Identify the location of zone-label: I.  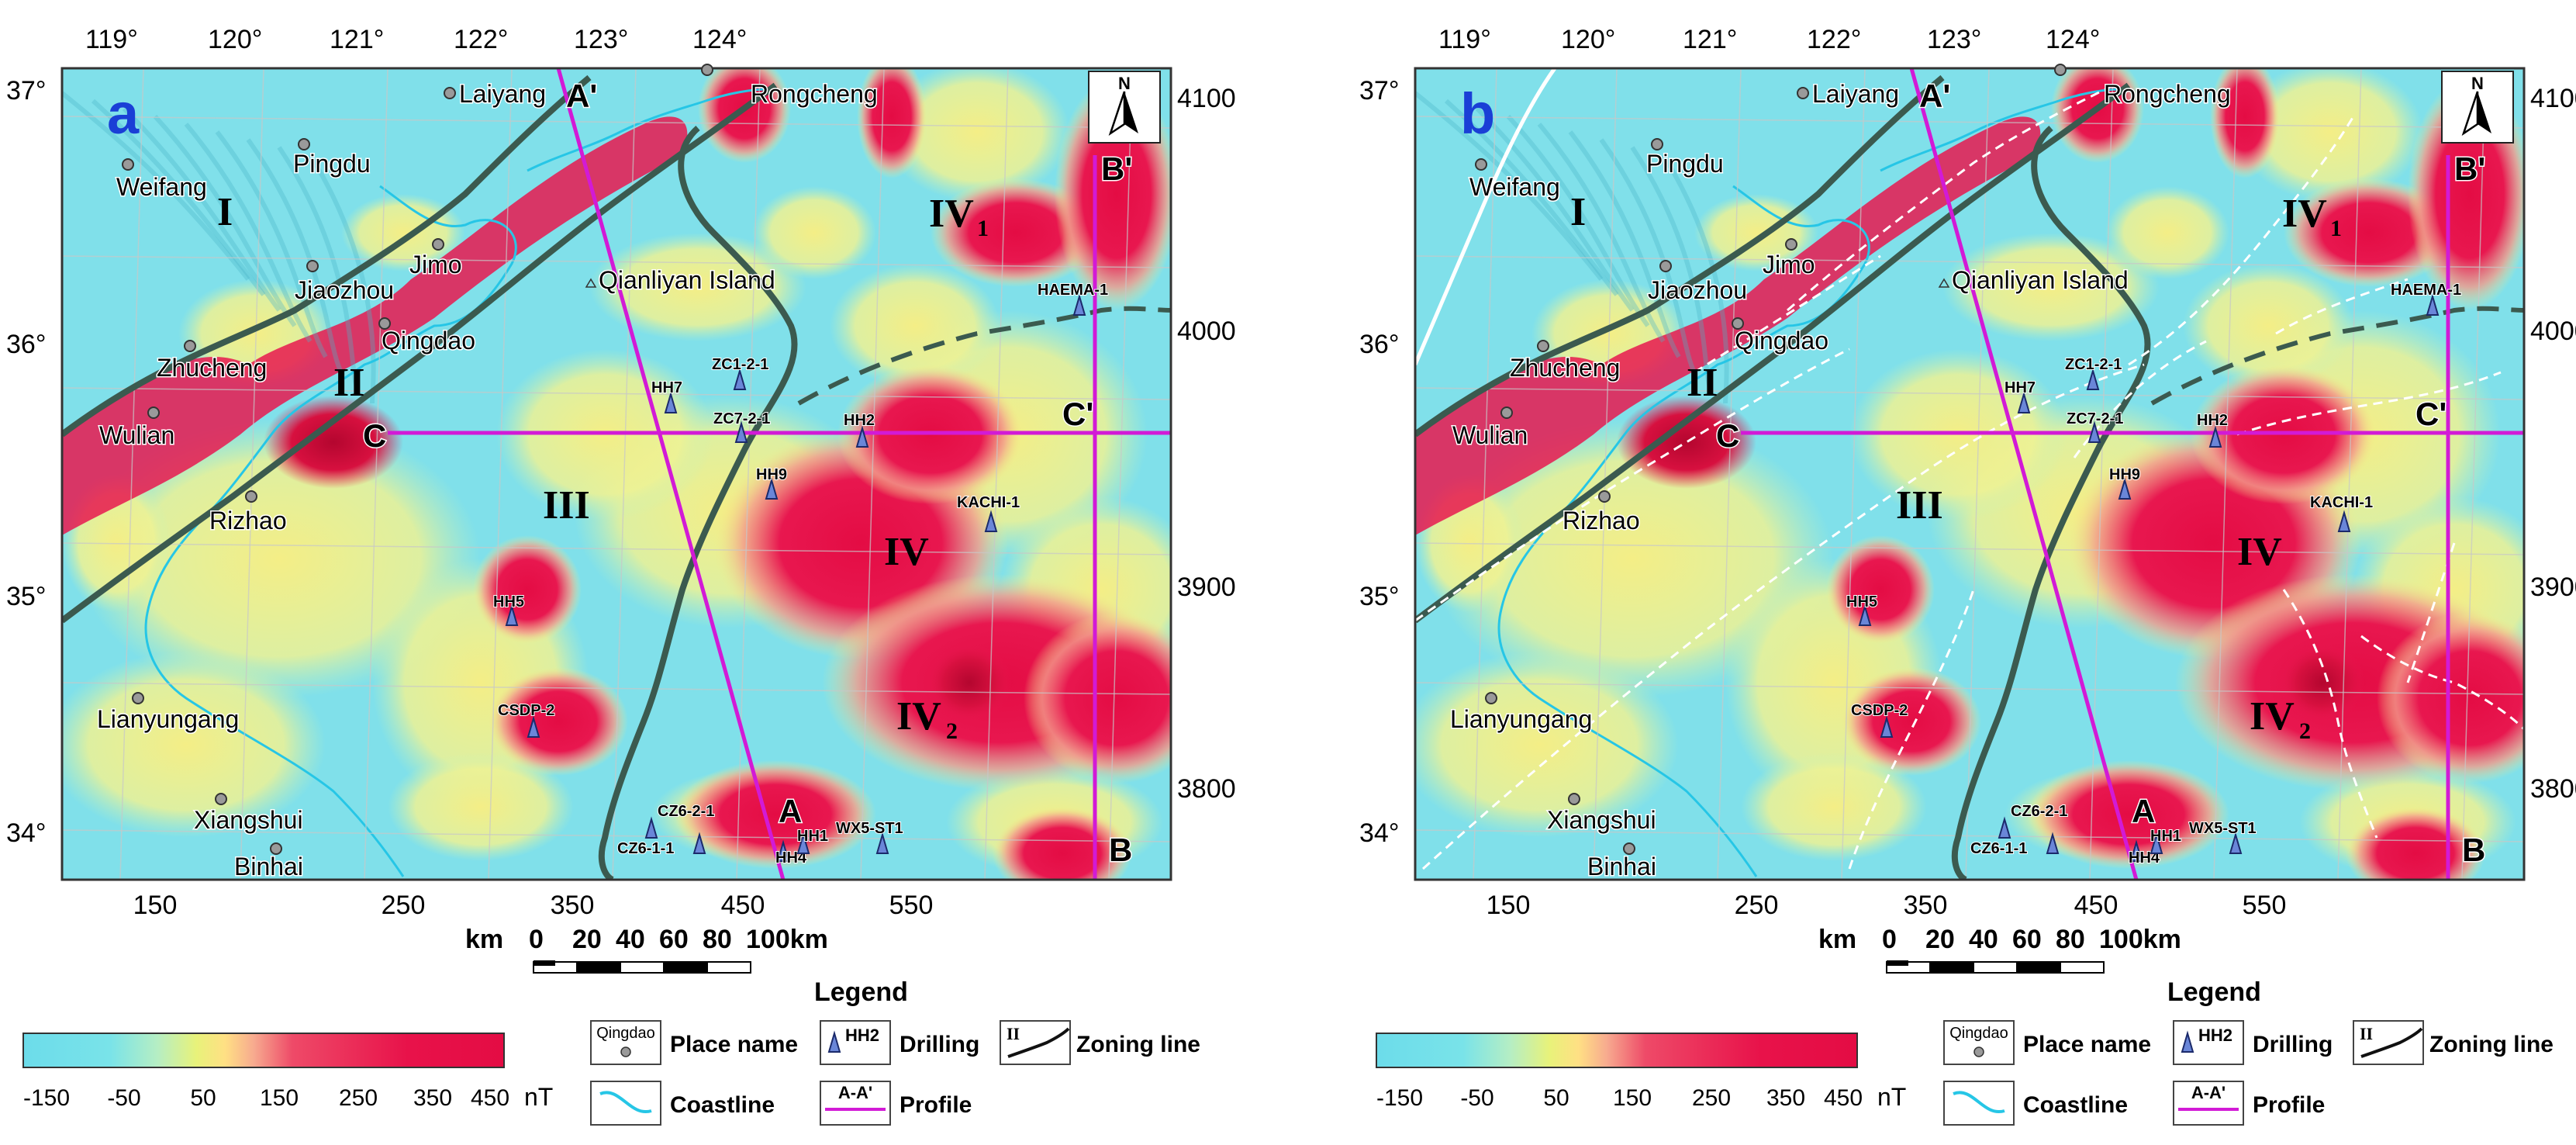
(225, 212).